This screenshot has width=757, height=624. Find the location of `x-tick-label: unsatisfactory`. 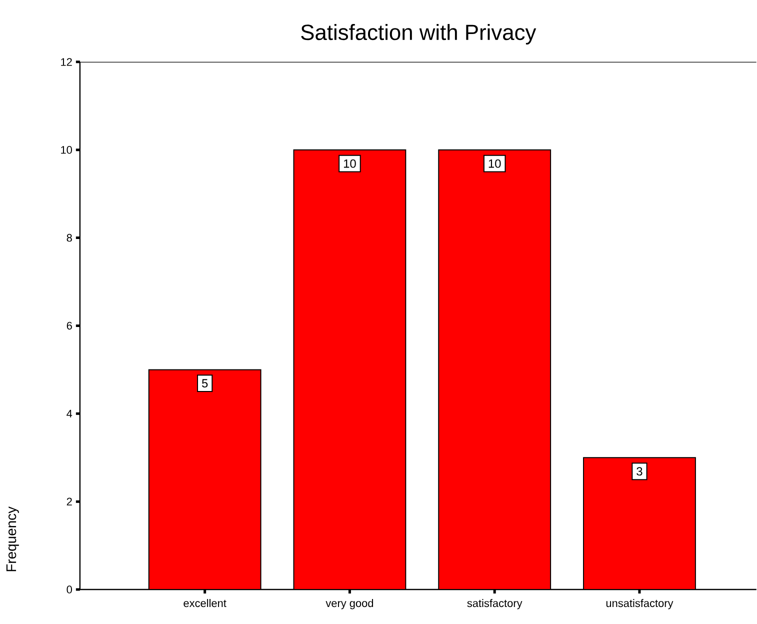

x-tick-label: unsatisfactory is located at coordinates (640, 603).